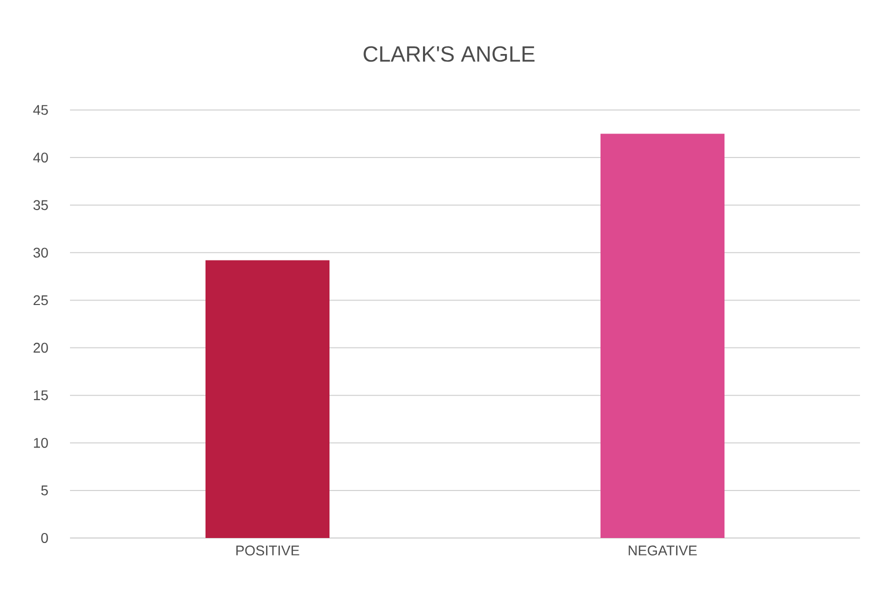 The height and width of the screenshot is (590, 878). Describe the element at coordinates (40, 253) in the screenshot. I see `y-tick-label: 30` at that location.